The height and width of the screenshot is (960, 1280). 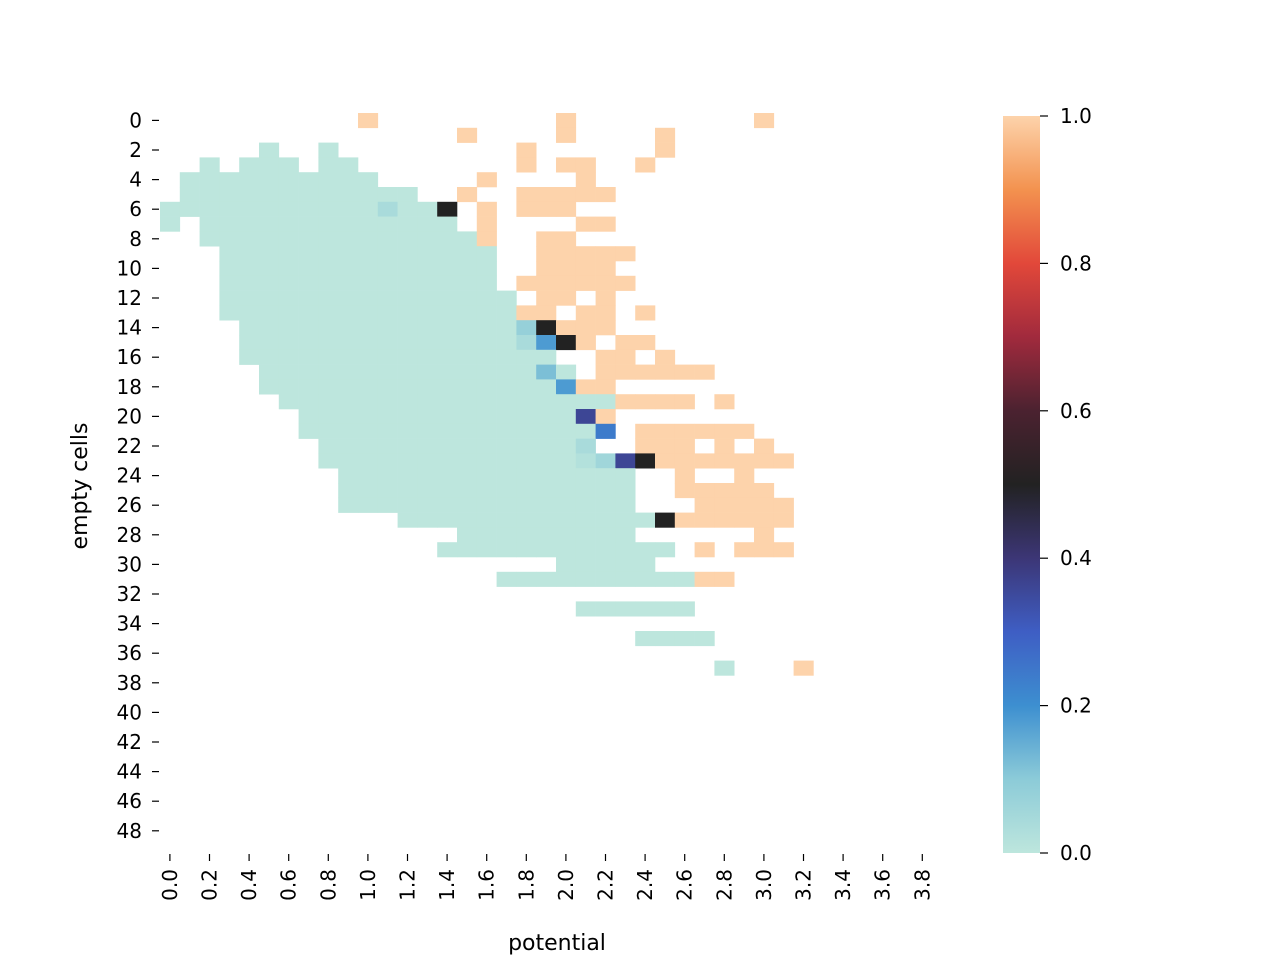 What do you see at coordinates (1076, 558) in the screenshot?
I see `colorbar-tick-label: 0.4` at bounding box center [1076, 558].